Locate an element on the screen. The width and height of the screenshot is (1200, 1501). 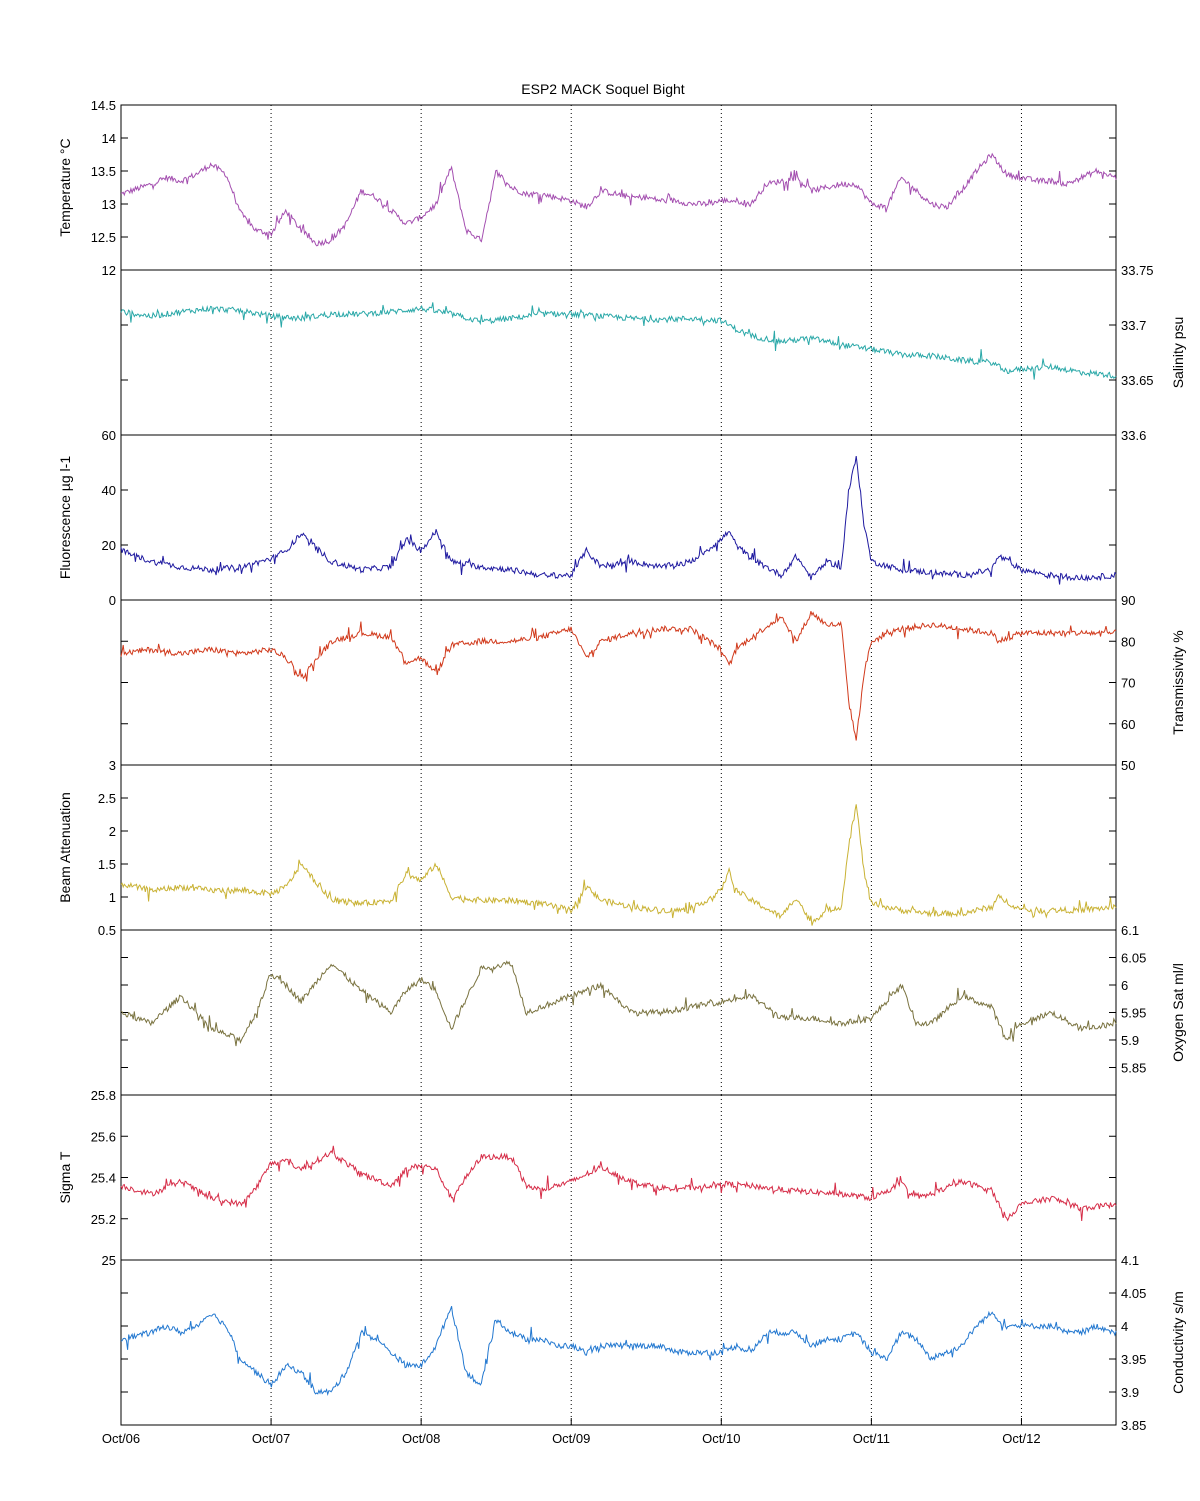
y-tick-label: 5.9 is located at coordinates (1130, 1040).